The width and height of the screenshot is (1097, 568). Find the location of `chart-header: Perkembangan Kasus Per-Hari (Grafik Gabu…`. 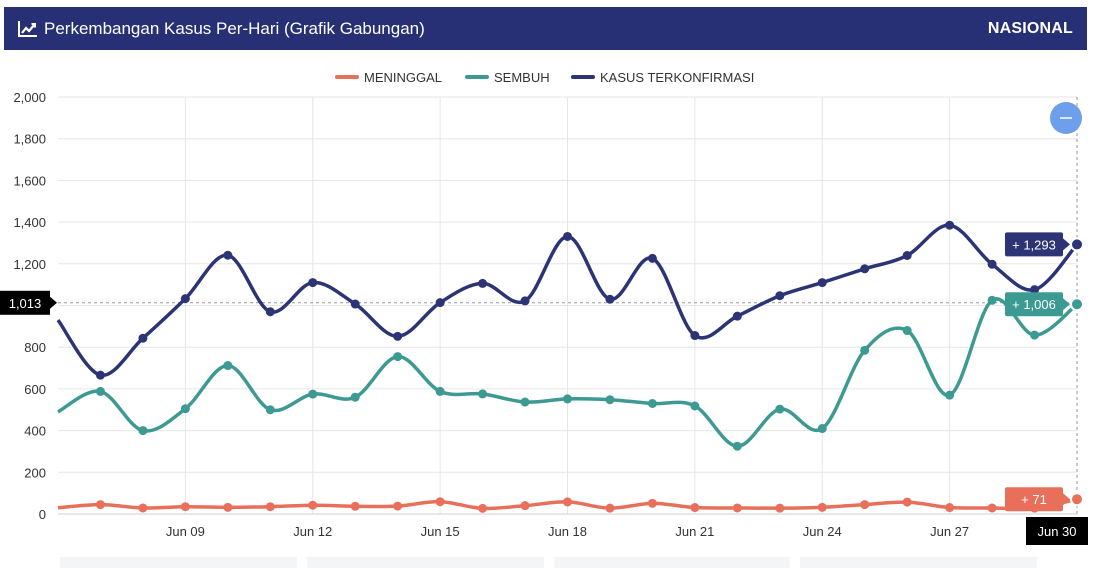

chart-header: Perkembangan Kasus Per-Hari (Grafik Gabu… is located at coordinates (545, 28).